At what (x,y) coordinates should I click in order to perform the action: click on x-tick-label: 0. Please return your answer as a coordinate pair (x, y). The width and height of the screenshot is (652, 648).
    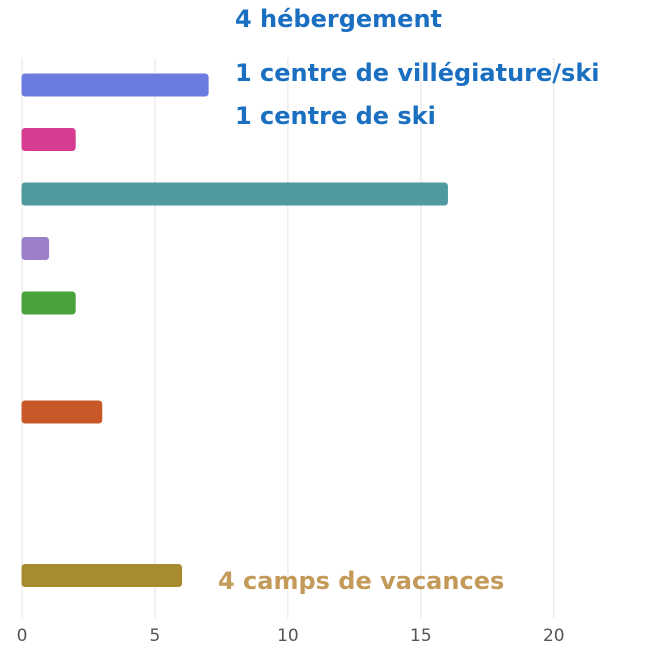
    Looking at the image, I should click on (22, 636).